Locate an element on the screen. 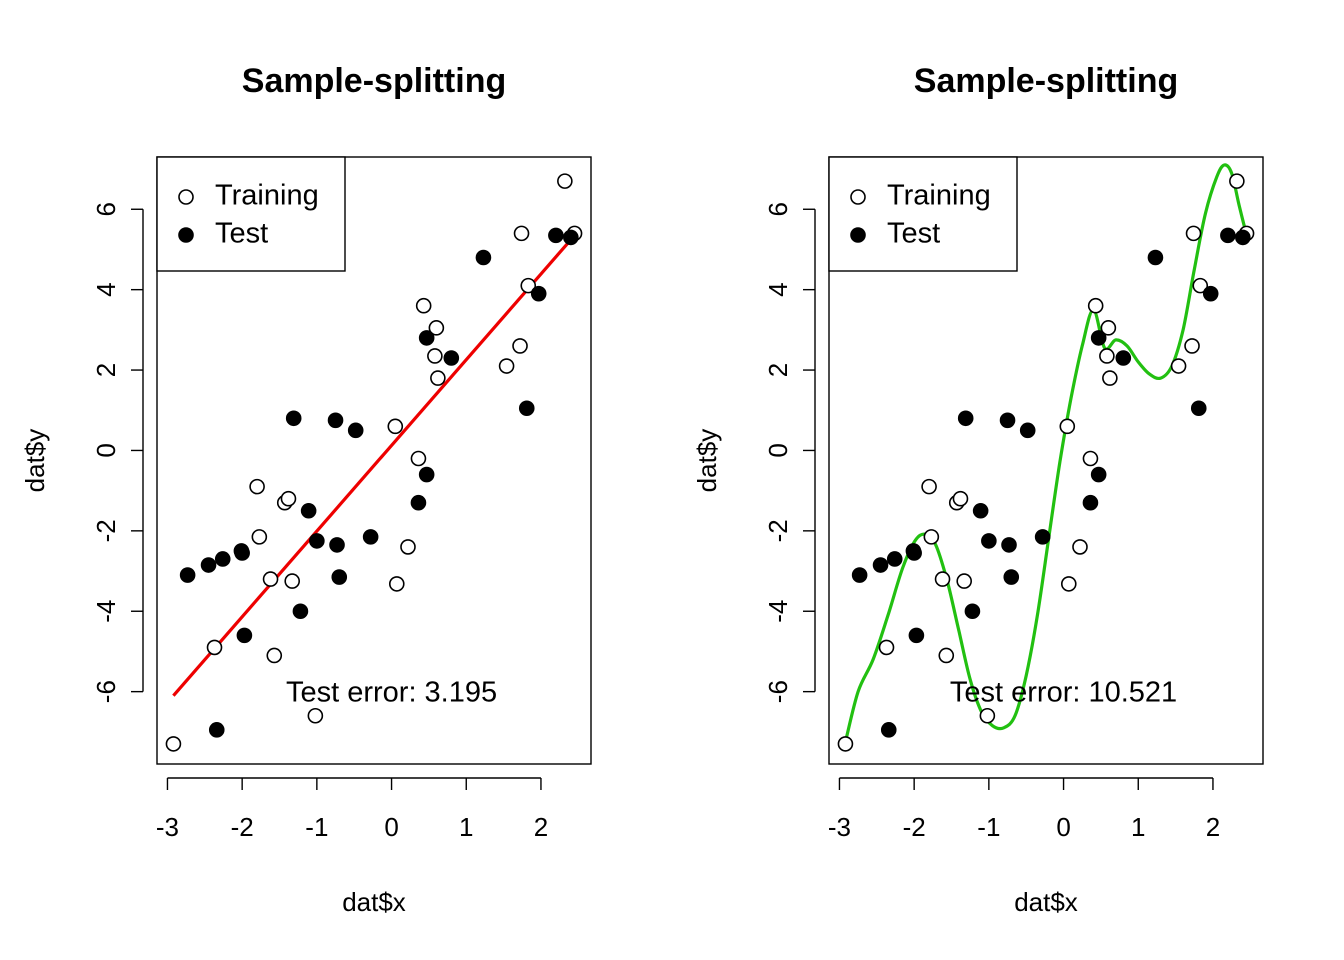  fit-line is located at coordinates (374, 465).